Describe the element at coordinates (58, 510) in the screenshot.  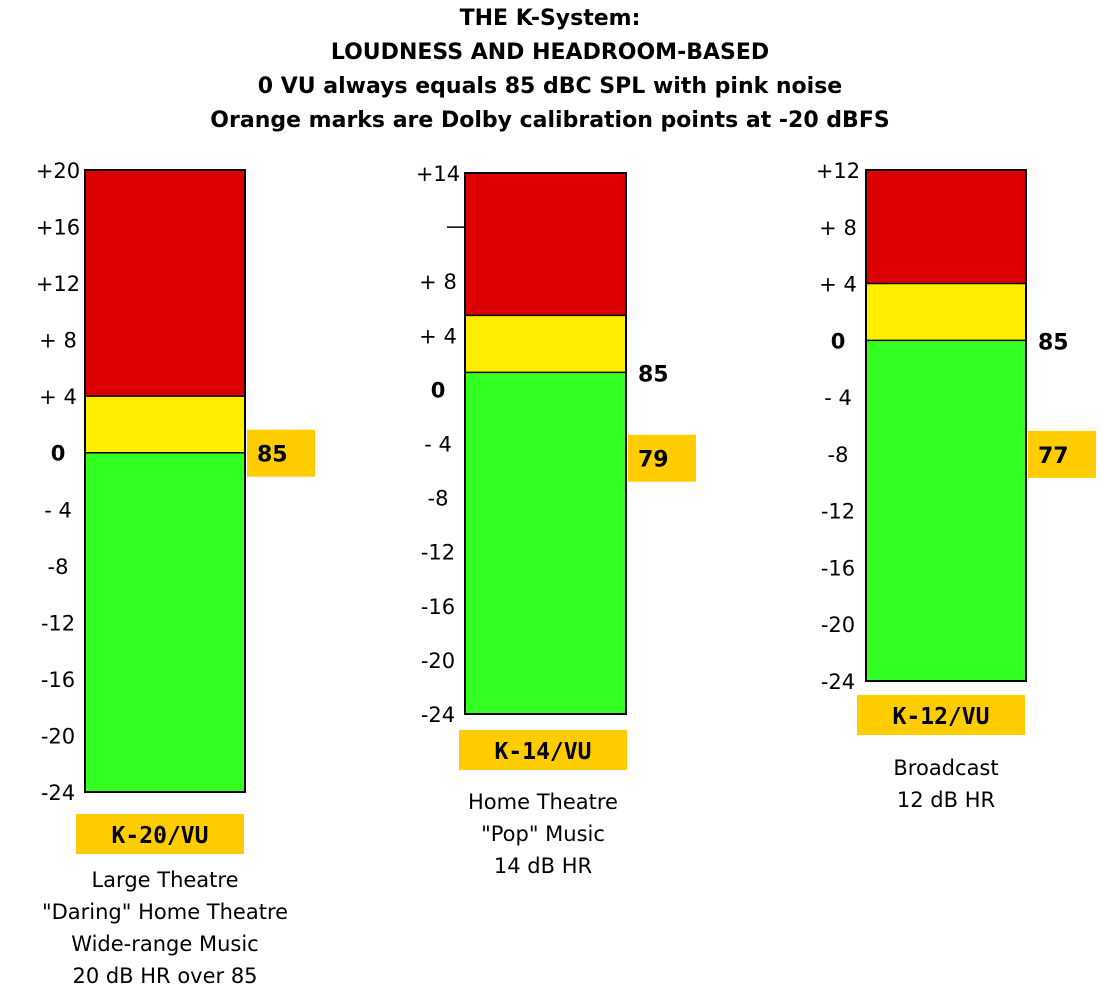
I see `k20-tick-label: - 4` at that location.